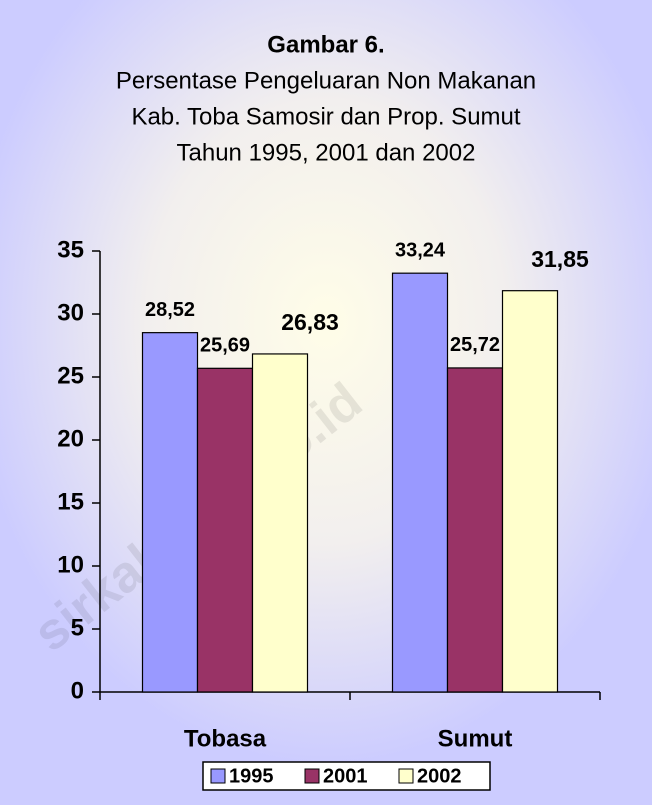 The image size is (652, 805). What do you see at coordinates (251, 776) in the screenshot?
I see `legend-label: 1995` at bounding box center [251, 776].